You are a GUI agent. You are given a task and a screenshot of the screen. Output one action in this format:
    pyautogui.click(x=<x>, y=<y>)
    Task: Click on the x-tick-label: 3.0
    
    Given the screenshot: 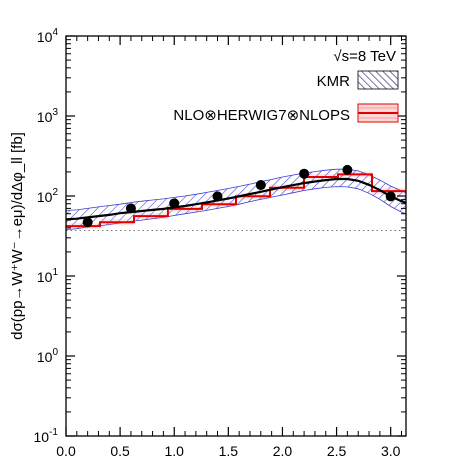 What is the action you would take?
    pyautogui.click(x=391, y=451)
    